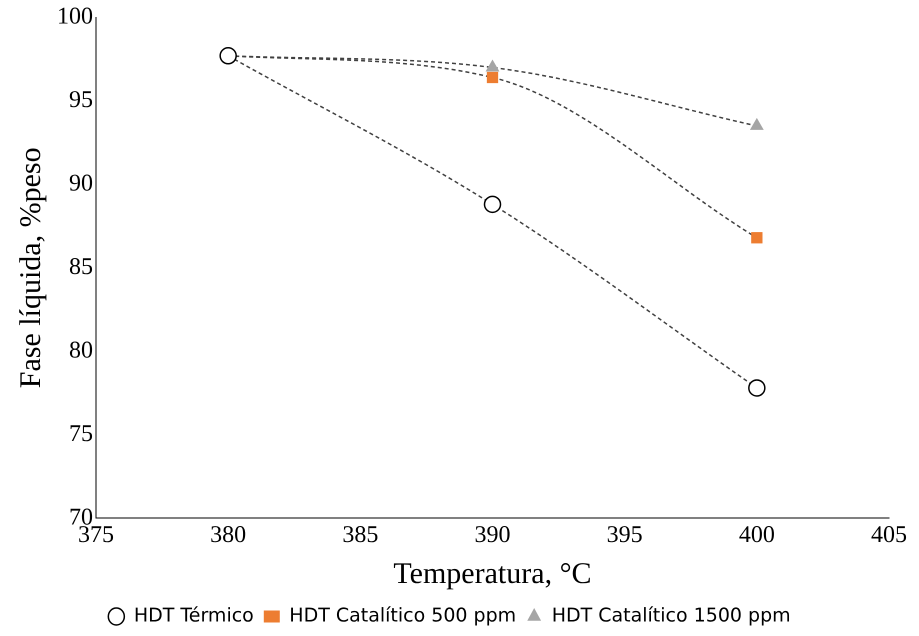  Describe the element at coordinates (81, 267) in the screenshot. I see `y-tick-label: 85` at that location.